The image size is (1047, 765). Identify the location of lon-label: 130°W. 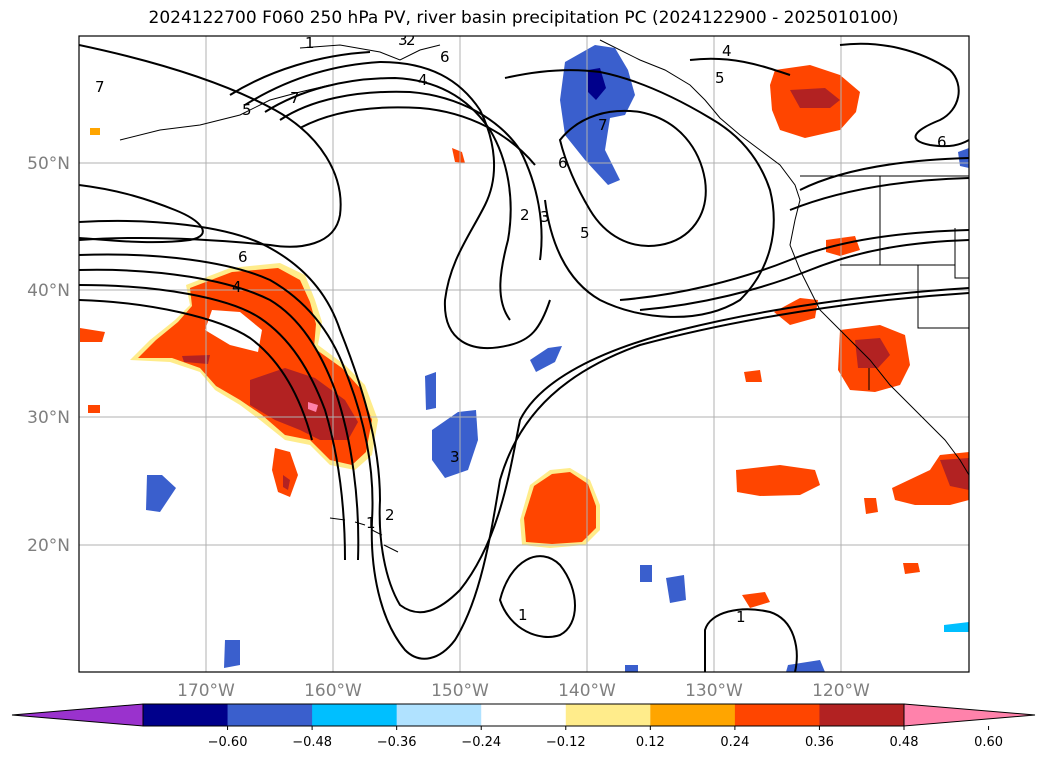
(714, 691).